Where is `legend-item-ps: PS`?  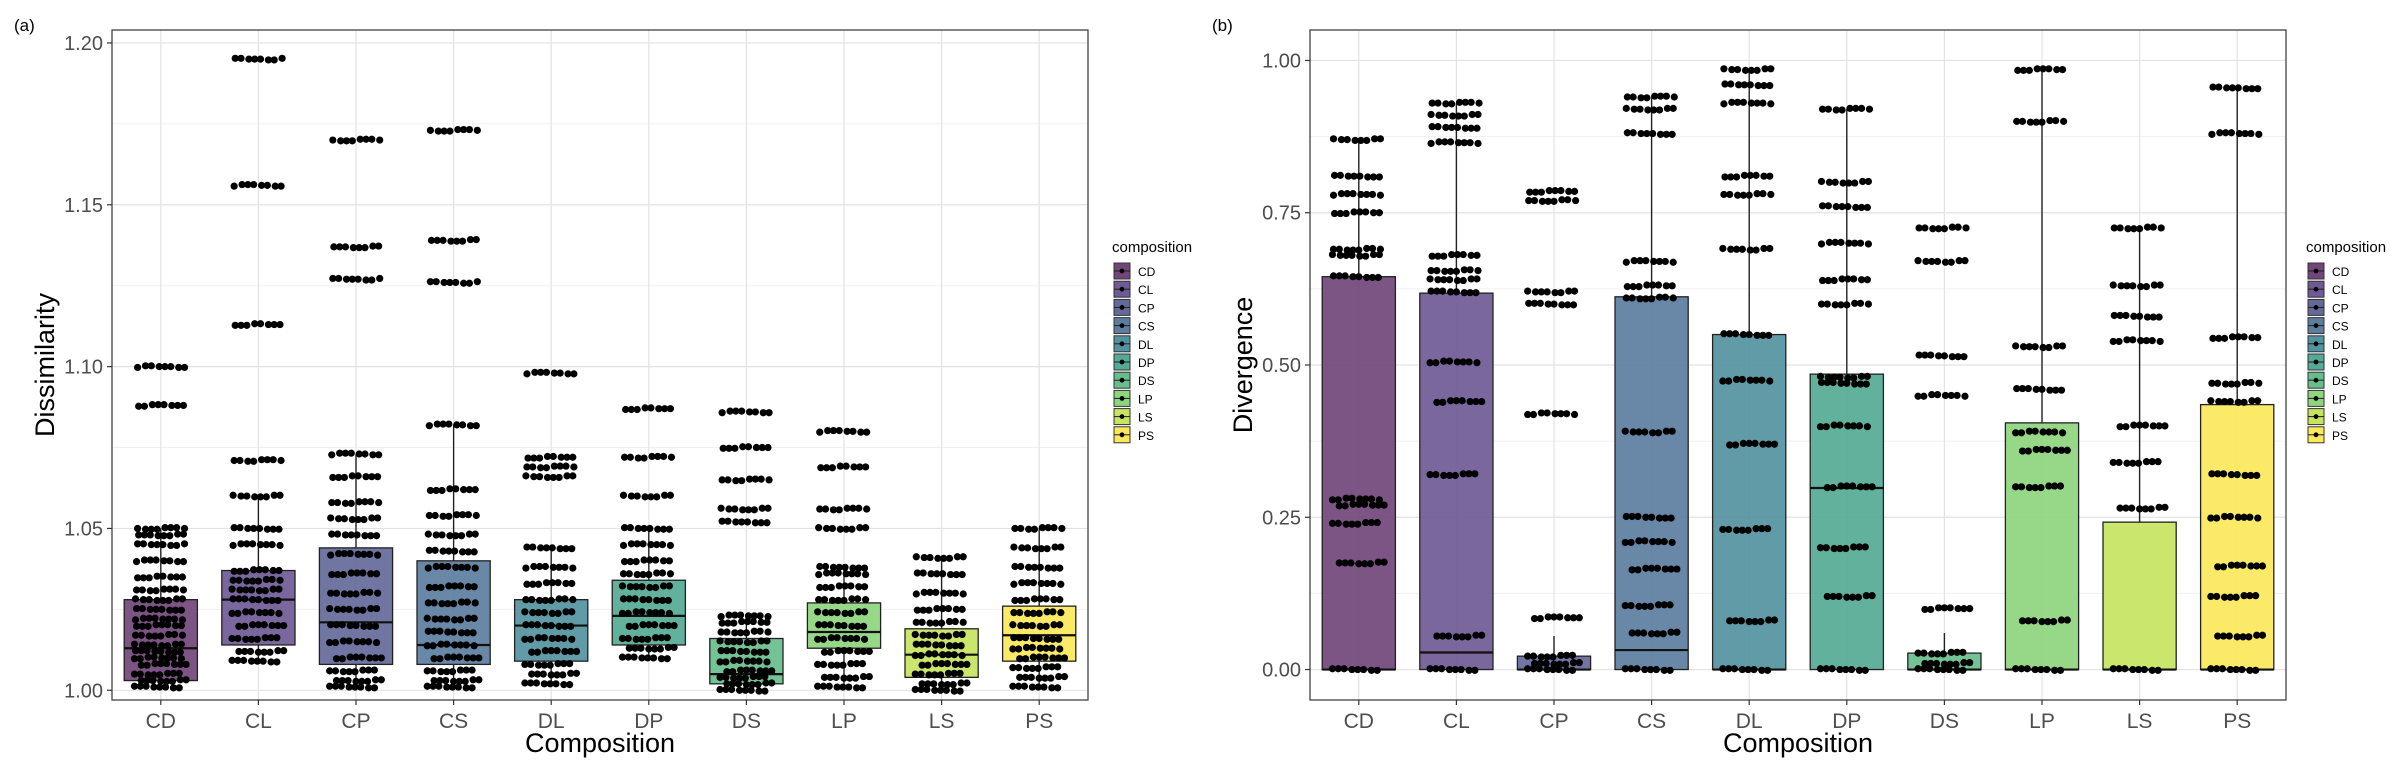 legend-item-ps: PS is located at coordinates (1133, 435).